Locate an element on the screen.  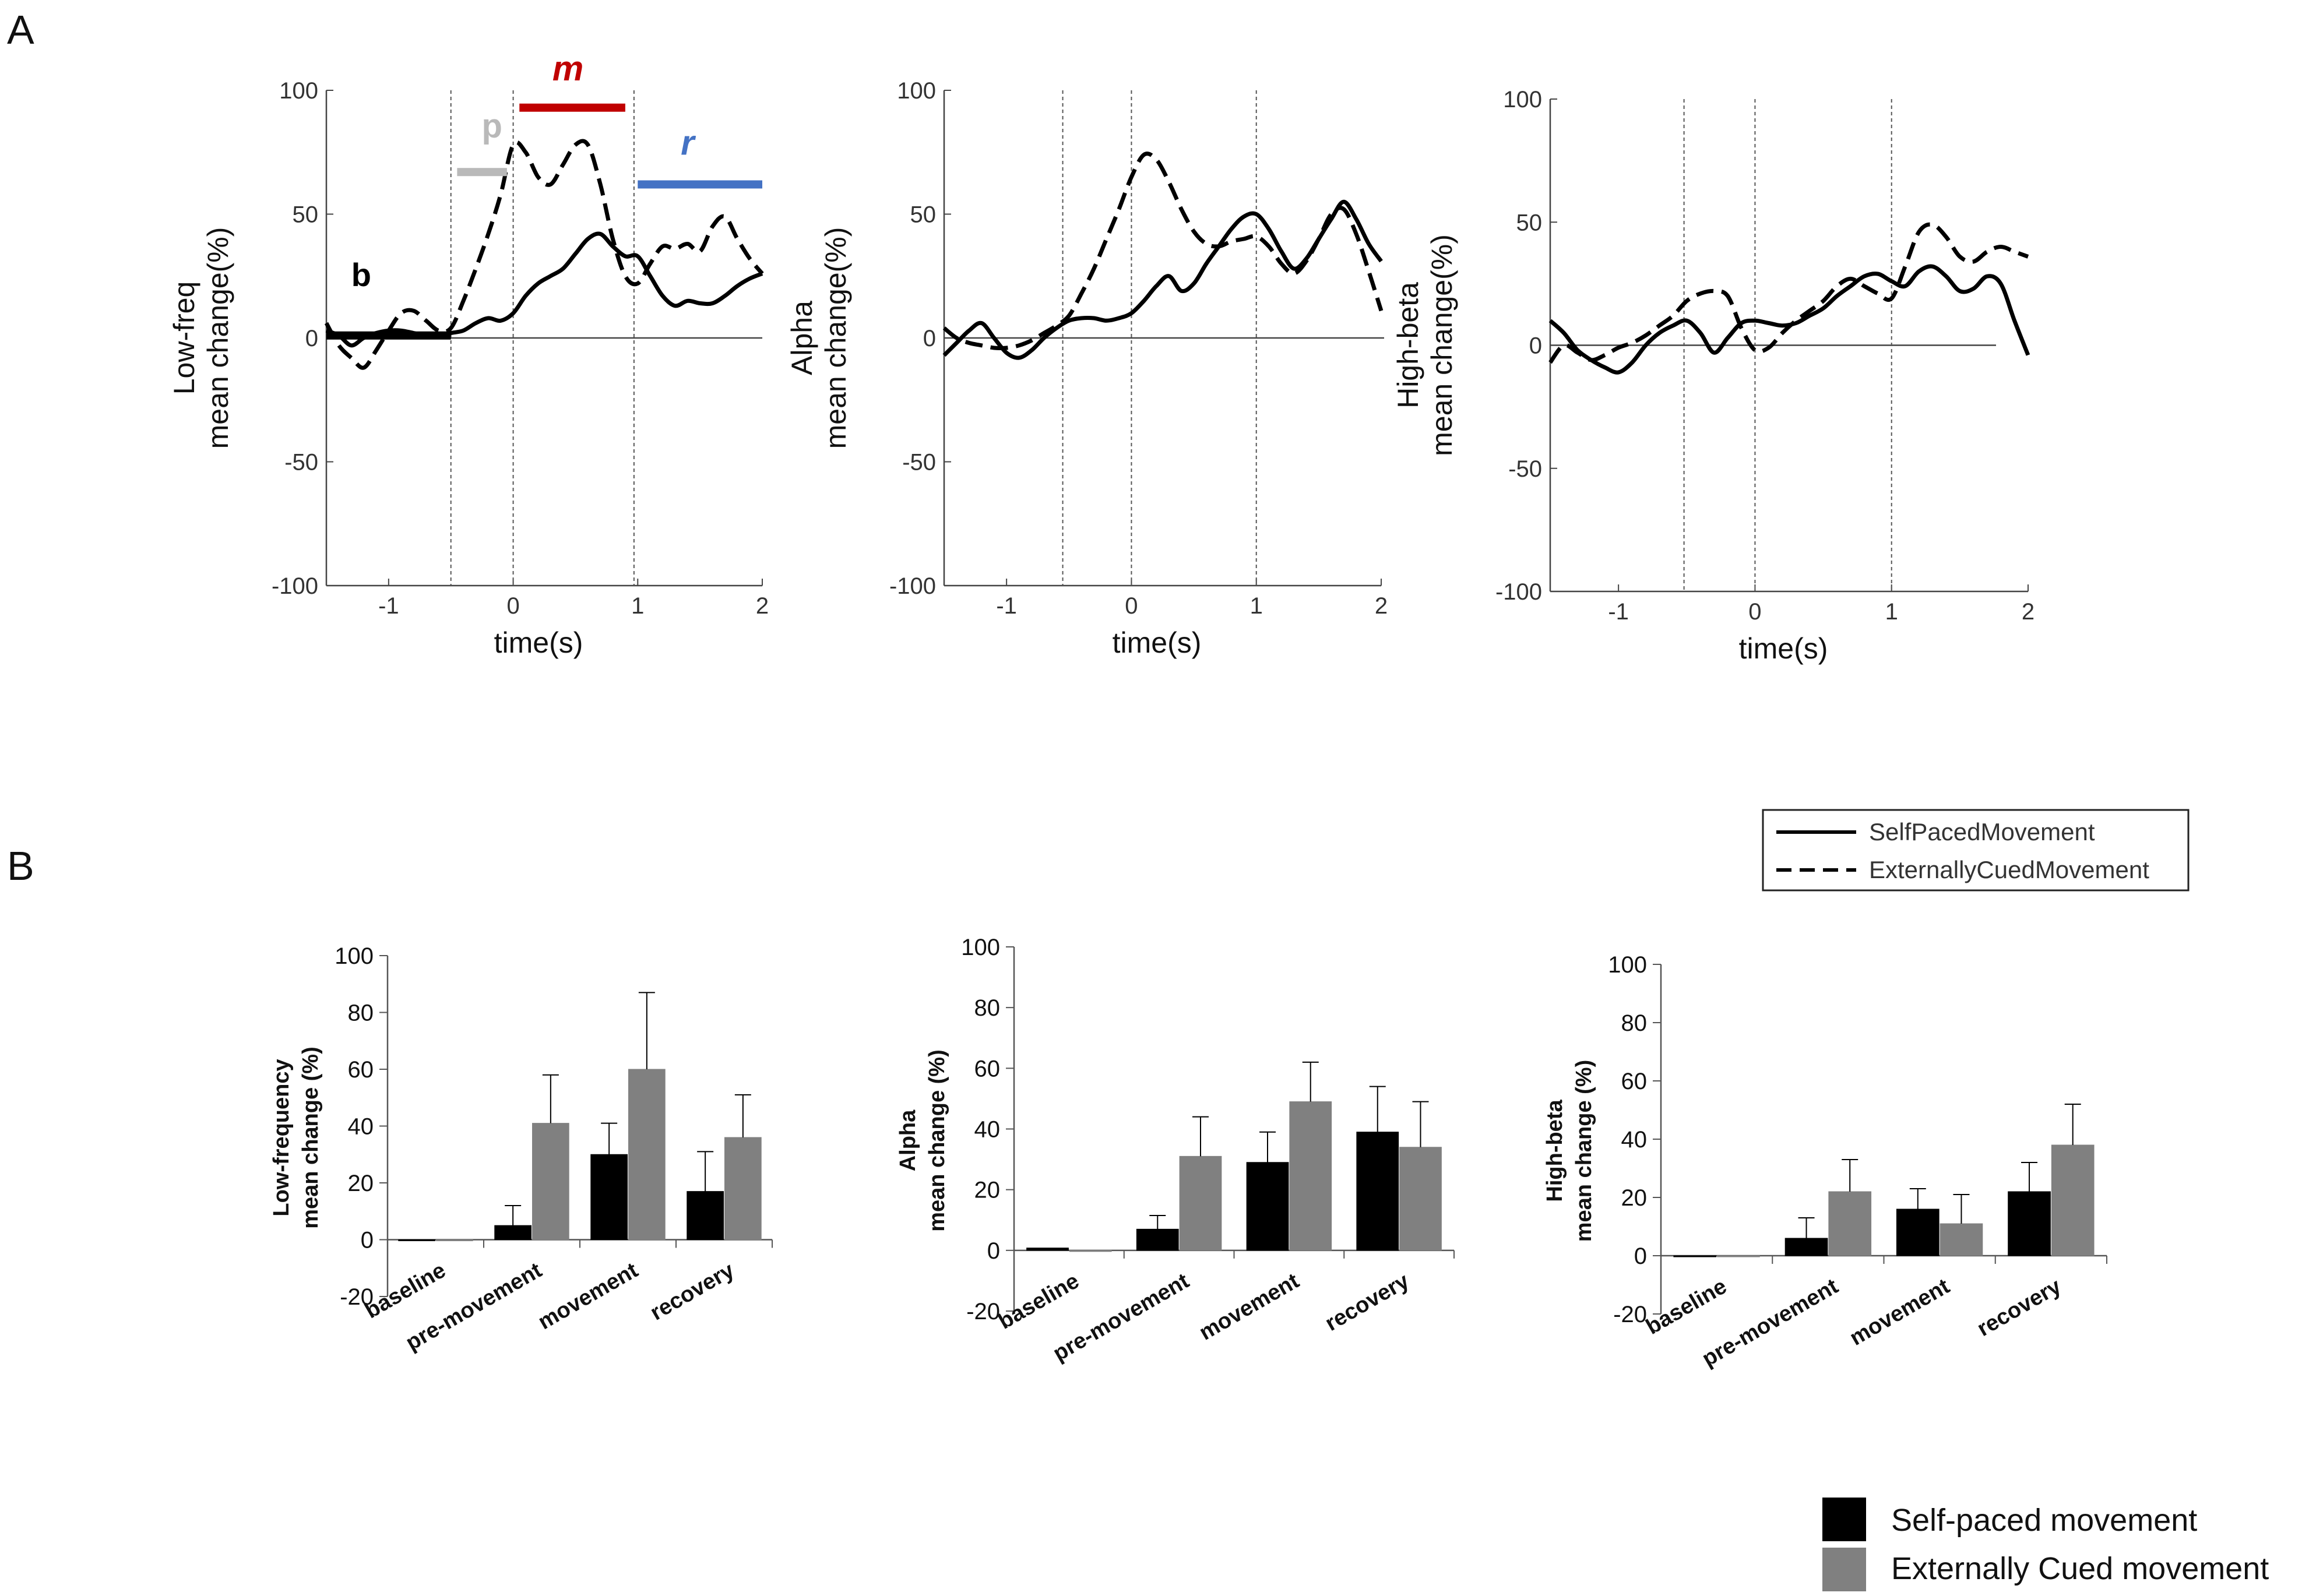
y-axis-label: Alpha mean change (%) is located at coordinates (922, 1140).